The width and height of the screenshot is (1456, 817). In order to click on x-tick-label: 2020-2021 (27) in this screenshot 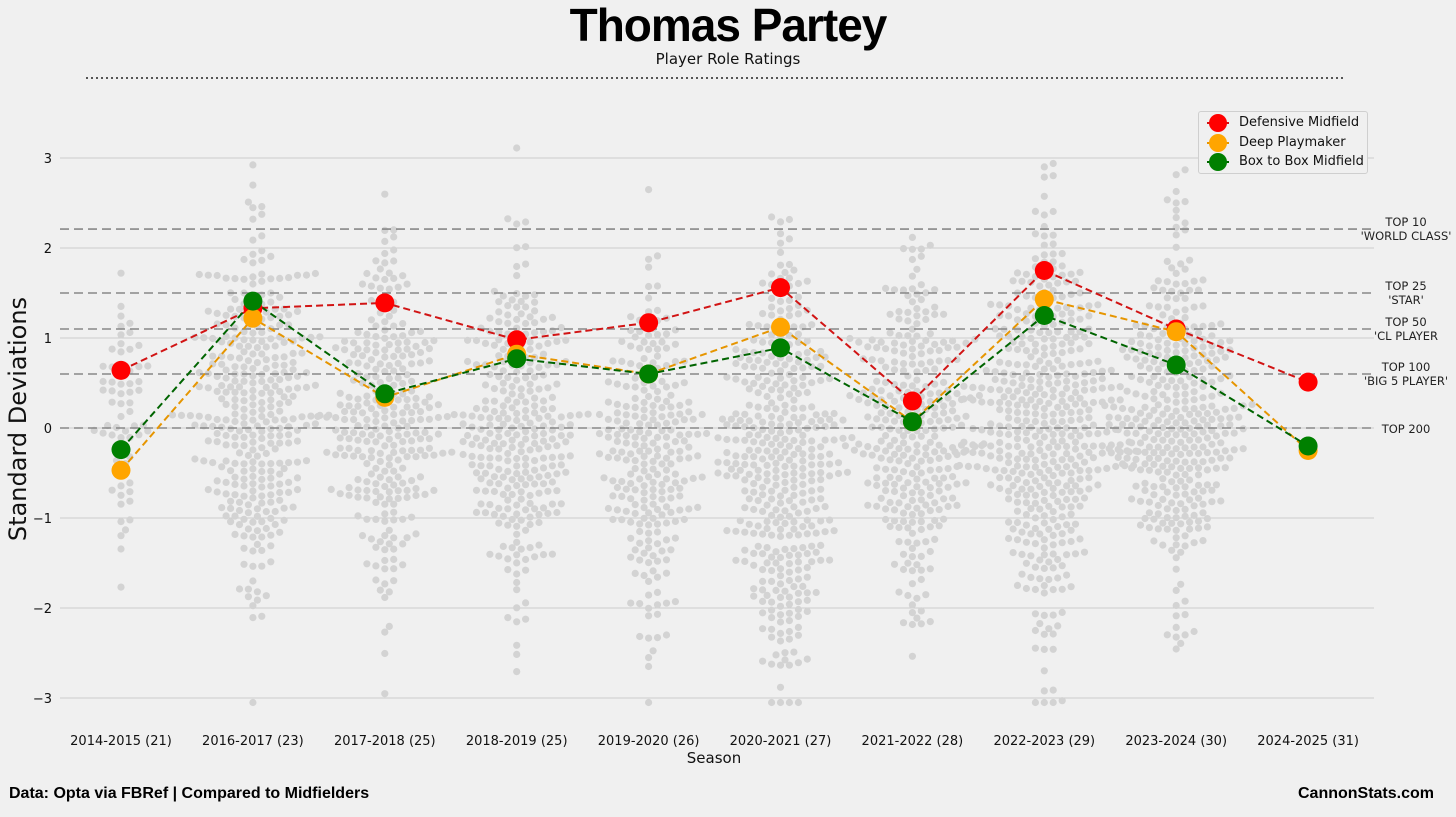, I will do `click(781, 741)`.